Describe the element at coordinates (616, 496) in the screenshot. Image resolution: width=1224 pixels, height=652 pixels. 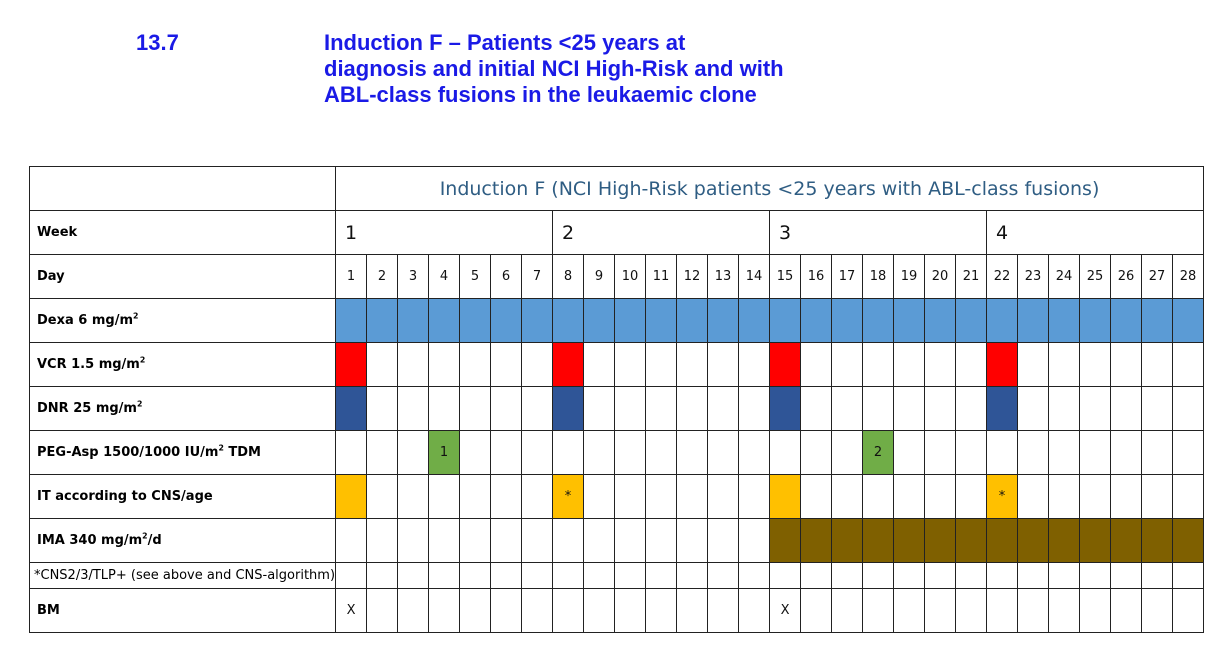
I see `it-row: IT according to CNS/age * *` at that location.